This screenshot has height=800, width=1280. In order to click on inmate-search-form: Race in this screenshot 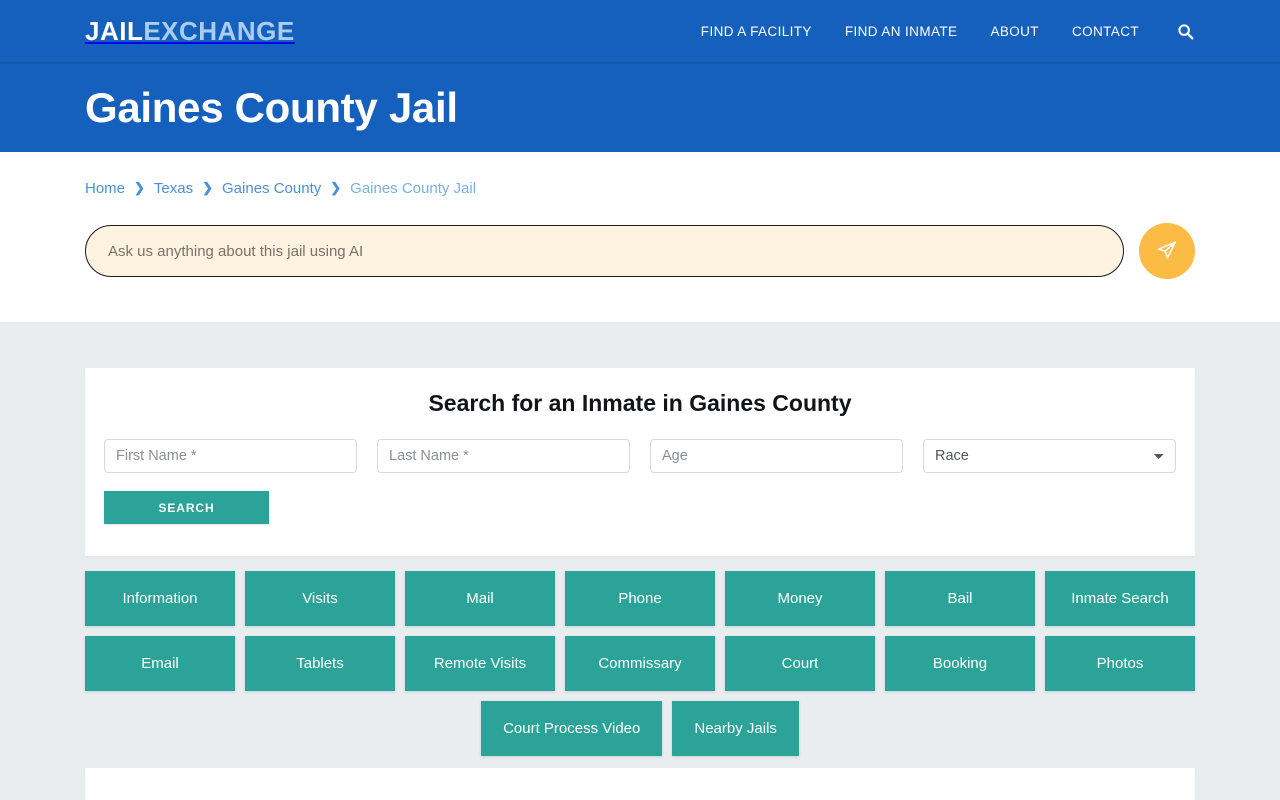, I will do `click(640, 456)`.